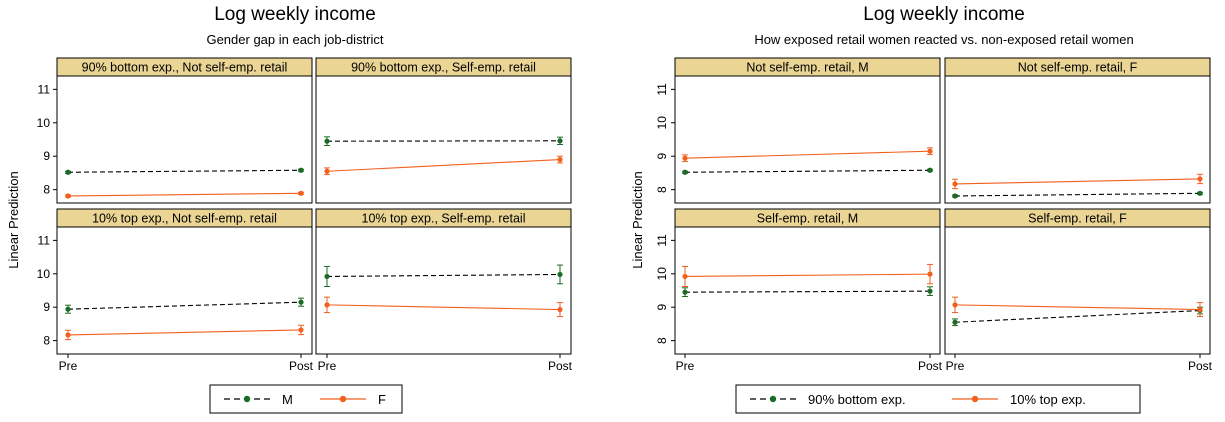  Describe the element at coordinates (185, 68) in the screenshot. I see `panel-label: 90% bottom exp., Not self-emp. retail` at that location.